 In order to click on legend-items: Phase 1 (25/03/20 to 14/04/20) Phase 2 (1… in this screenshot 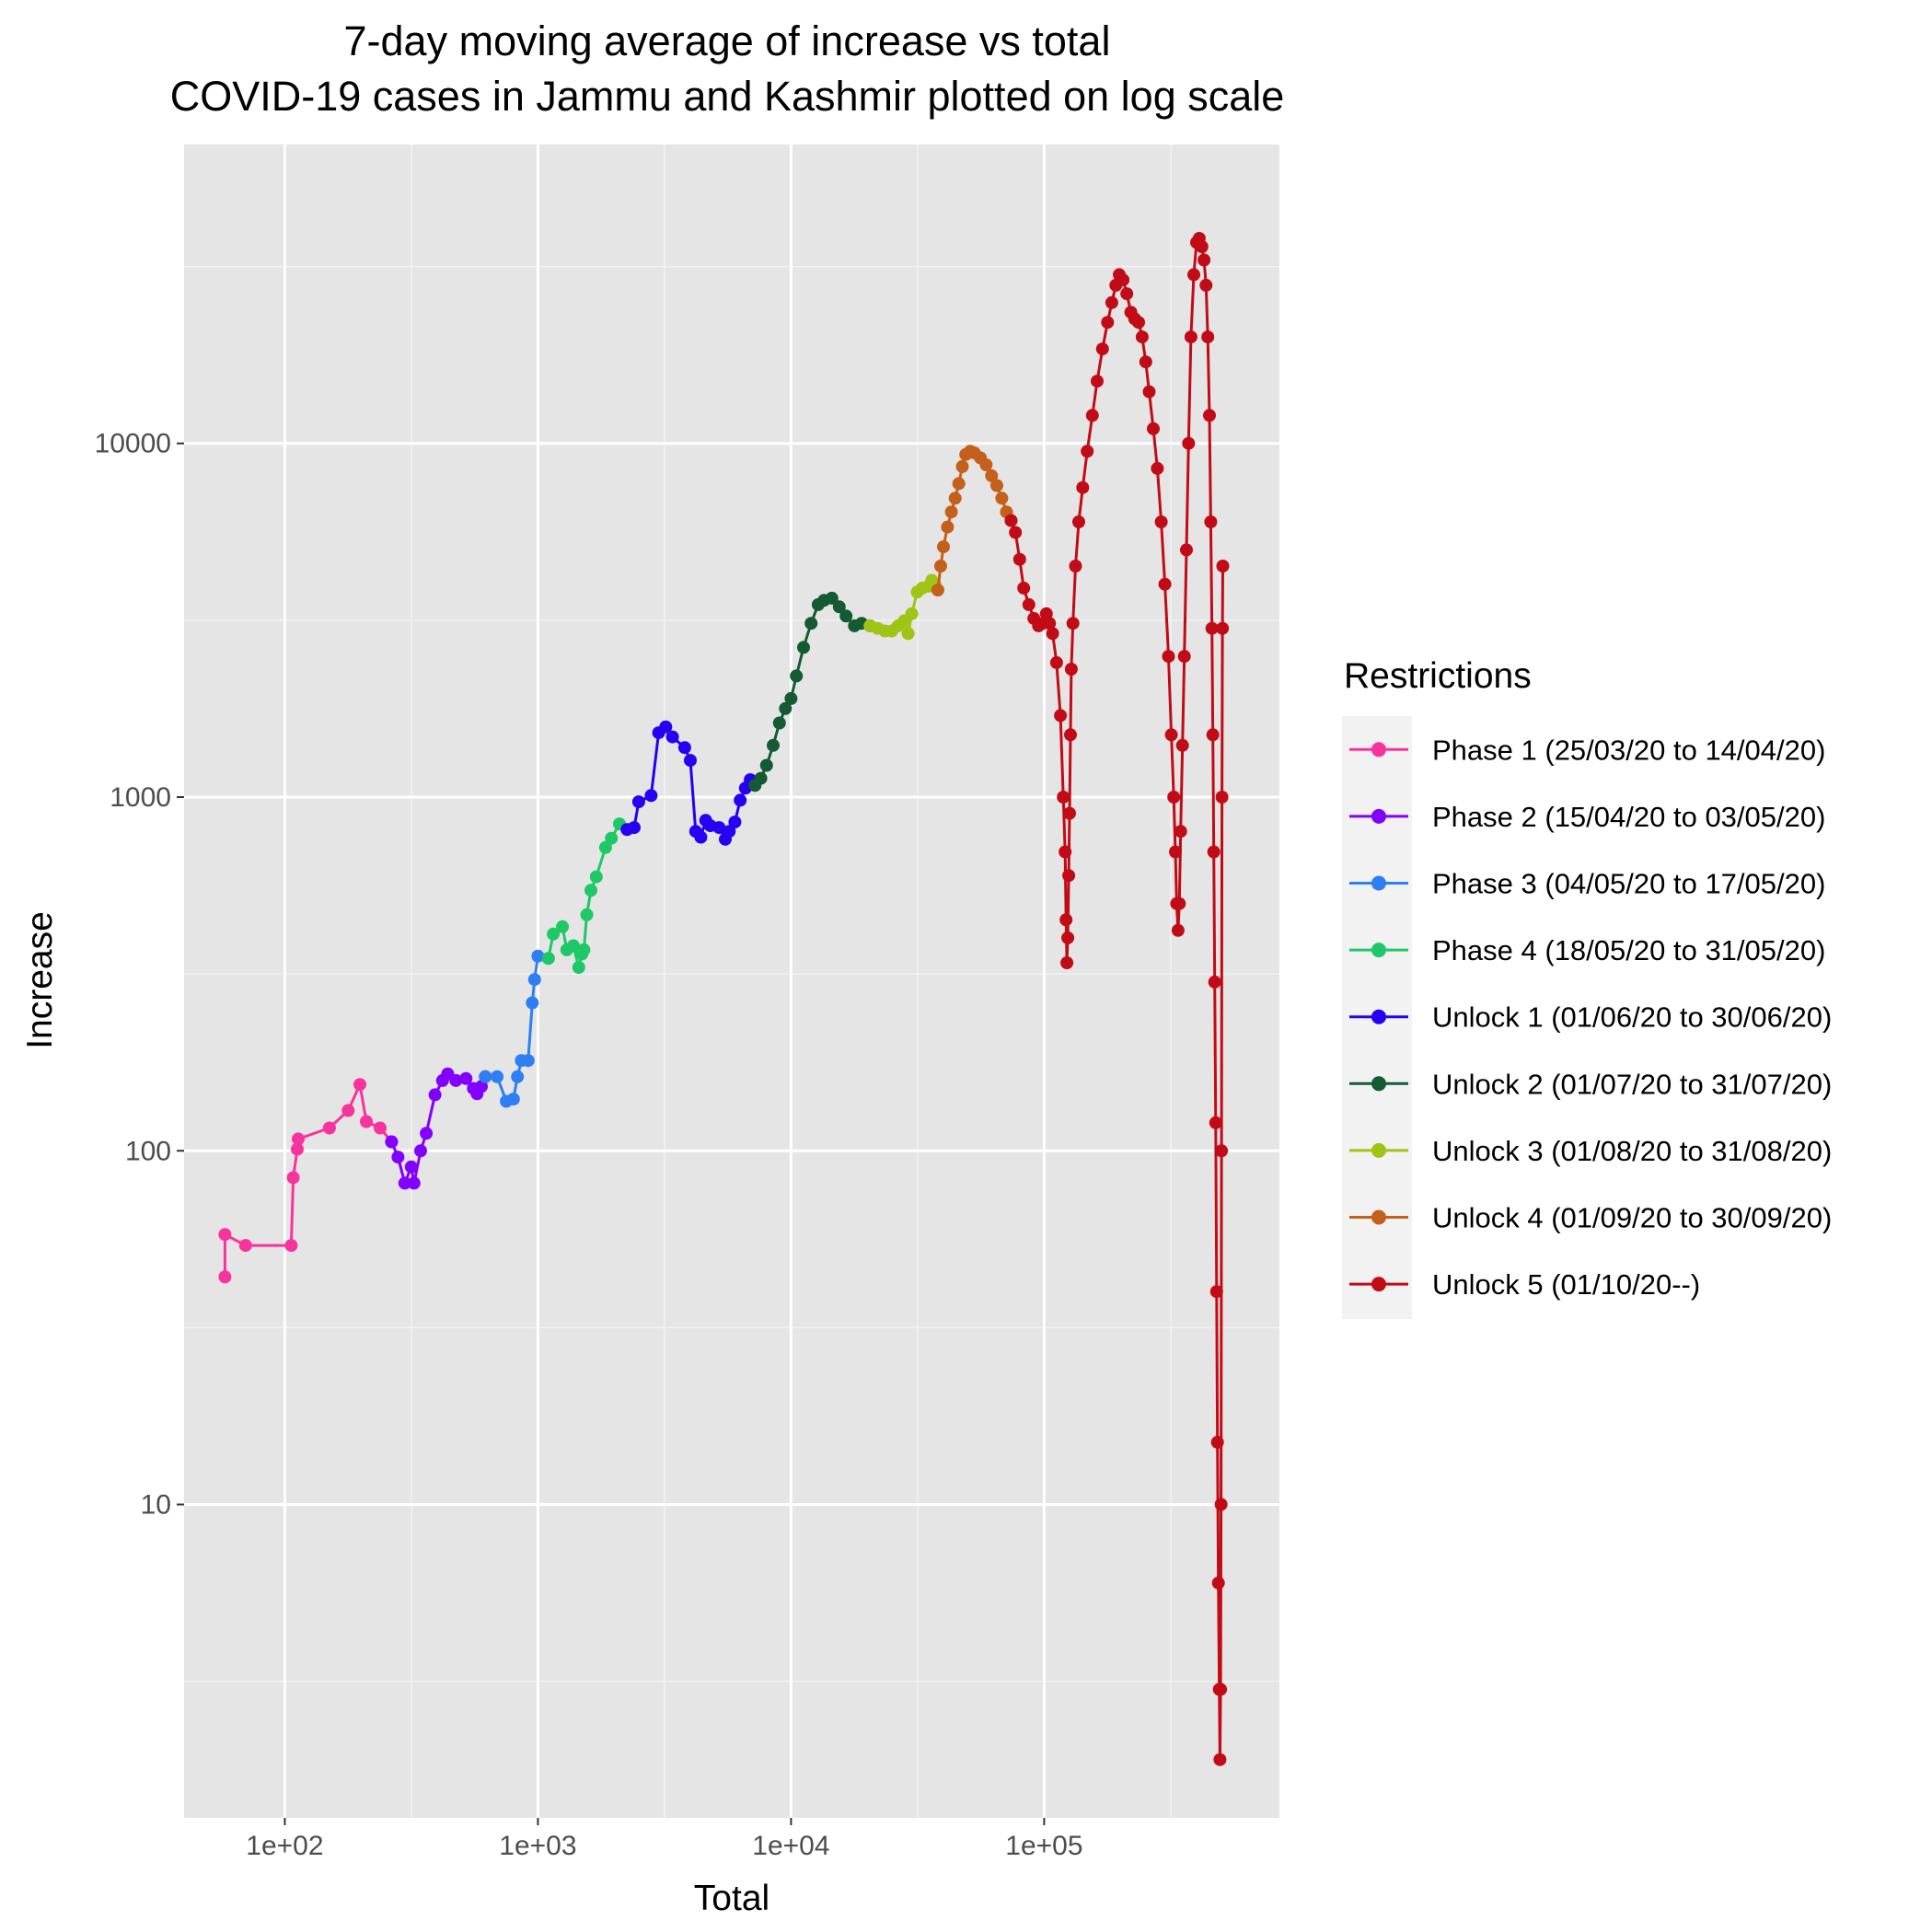, I will do `click(1590, 1018)`.